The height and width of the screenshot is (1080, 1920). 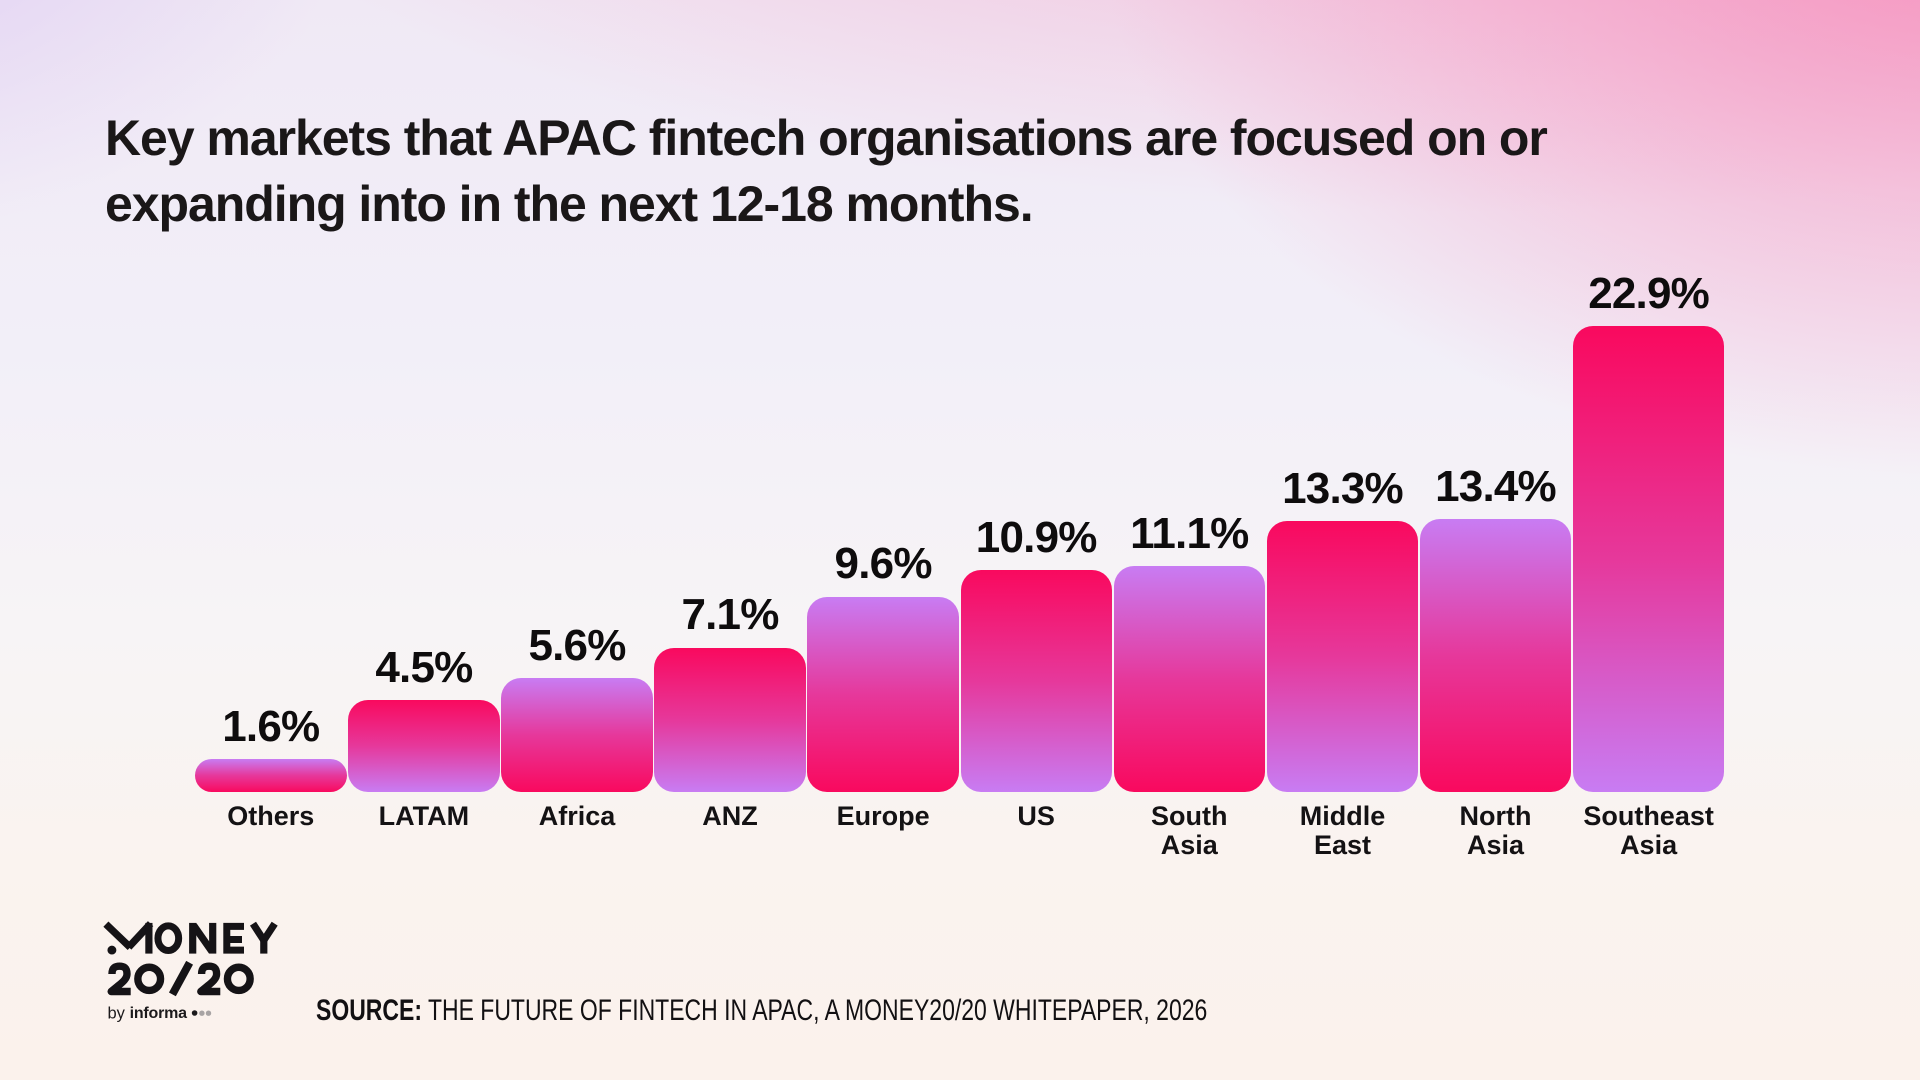 What do you see at coordinates (159, 1013) in the screenshot?
I see `svg-text: informa` at bounding box center [159, 1013].